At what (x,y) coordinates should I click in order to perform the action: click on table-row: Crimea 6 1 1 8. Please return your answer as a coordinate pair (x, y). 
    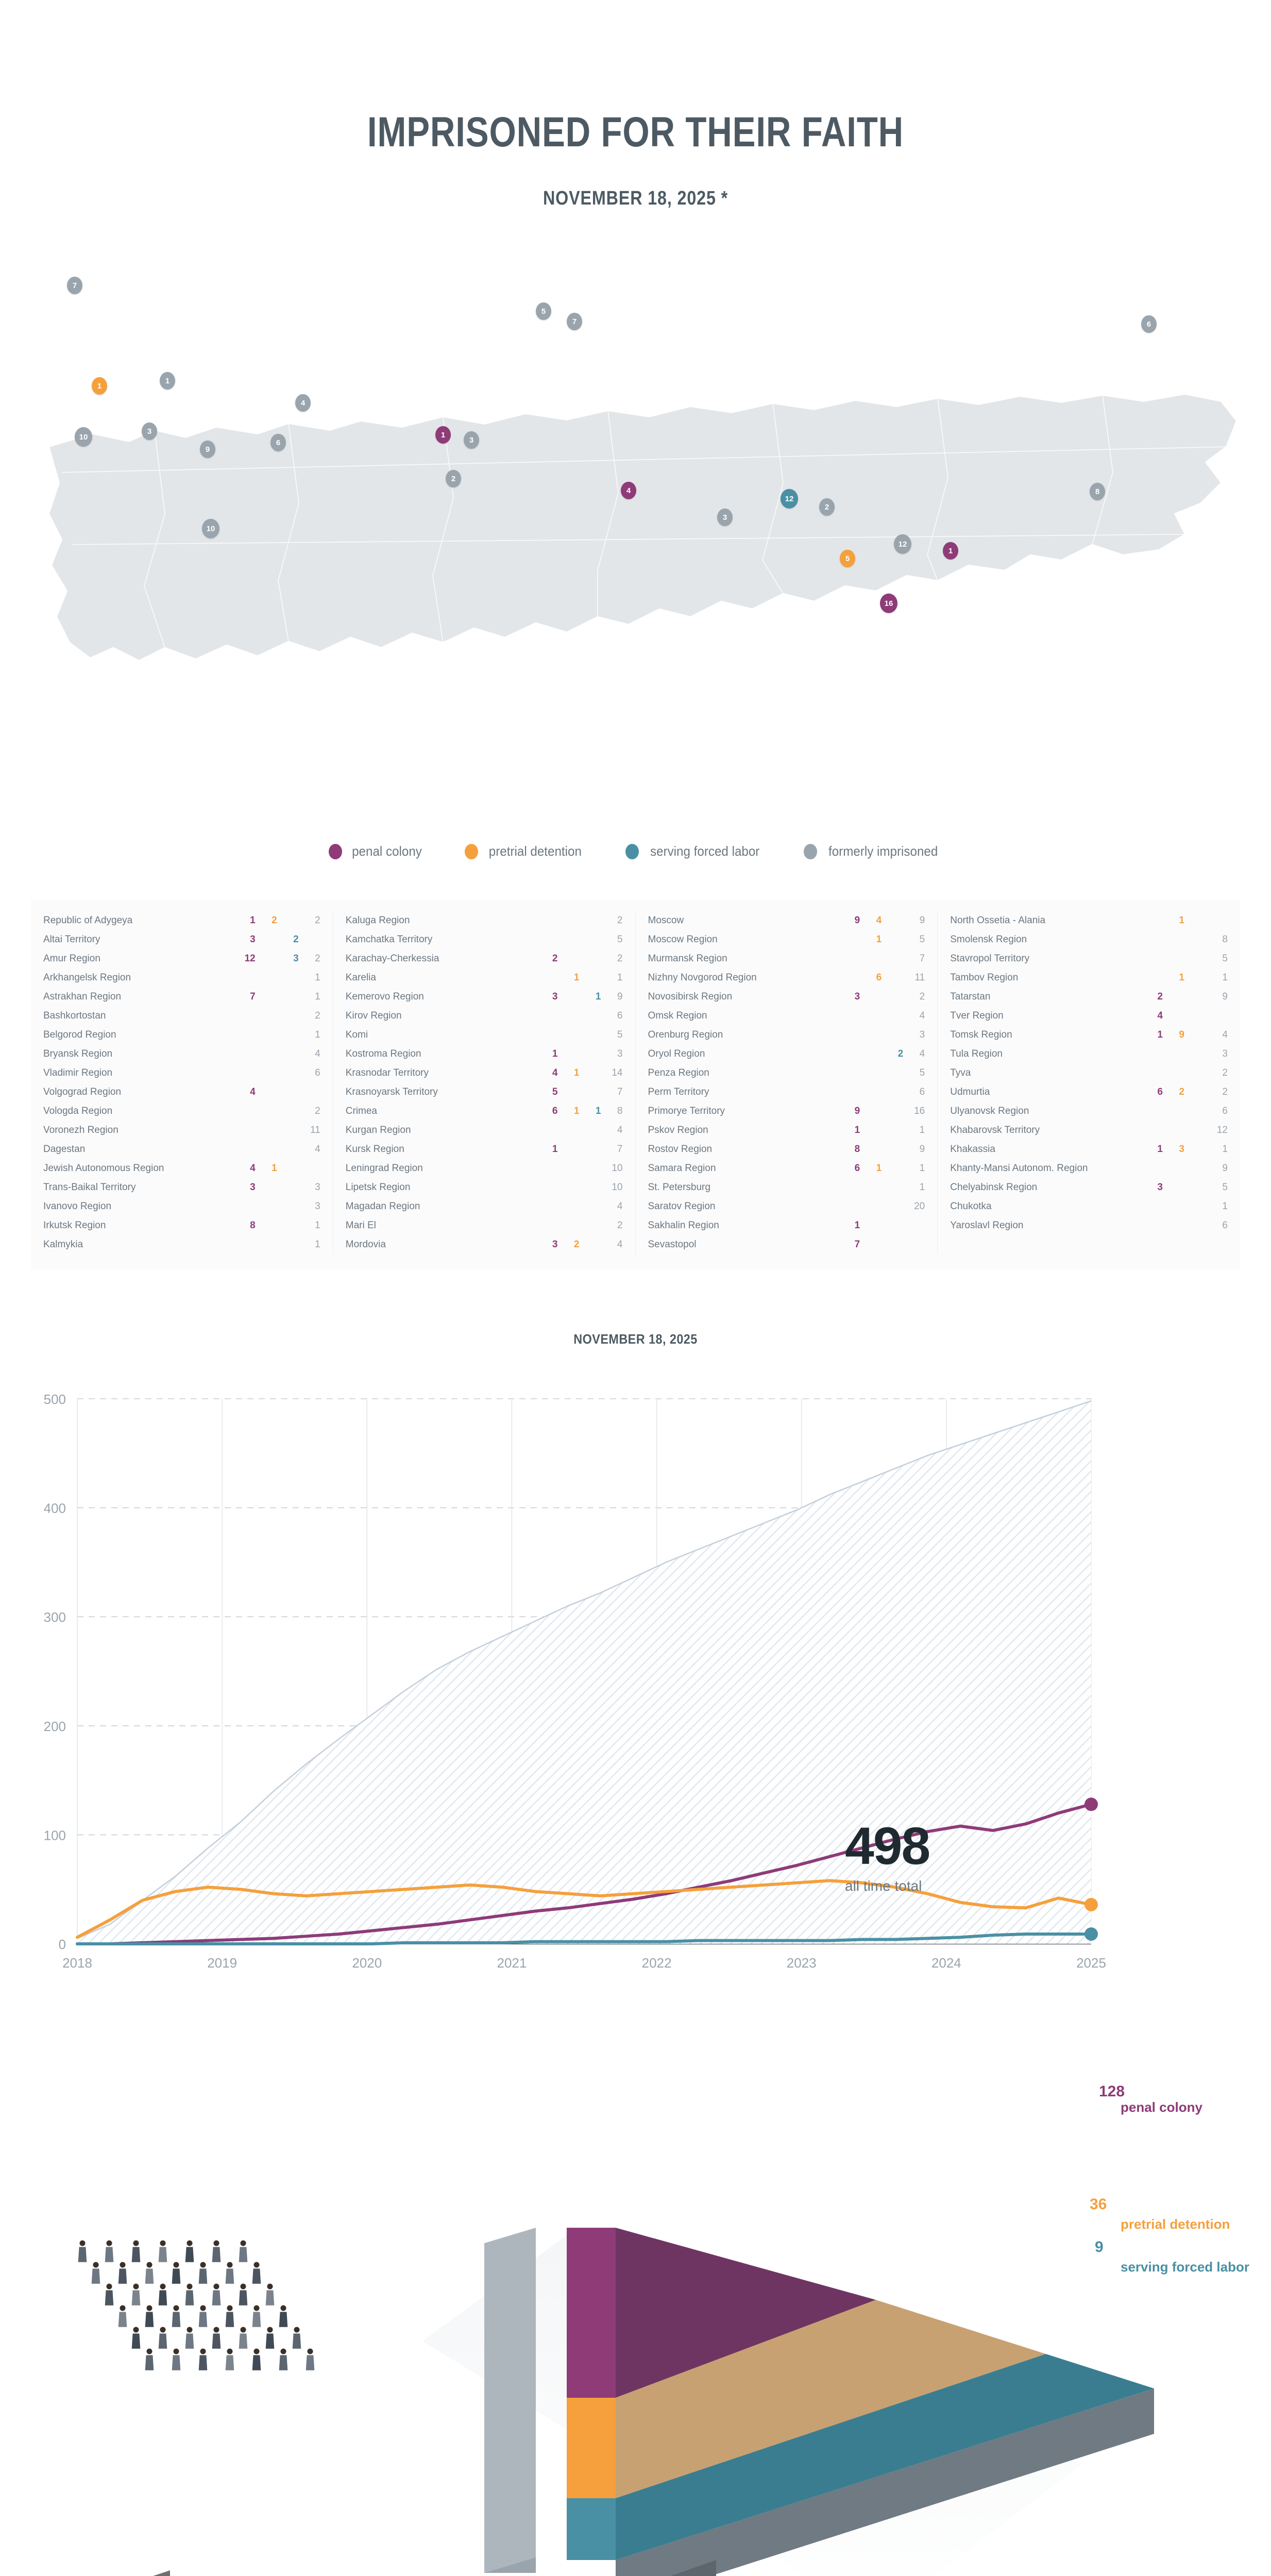
    Looking at the image, I should click on (484, 1111).